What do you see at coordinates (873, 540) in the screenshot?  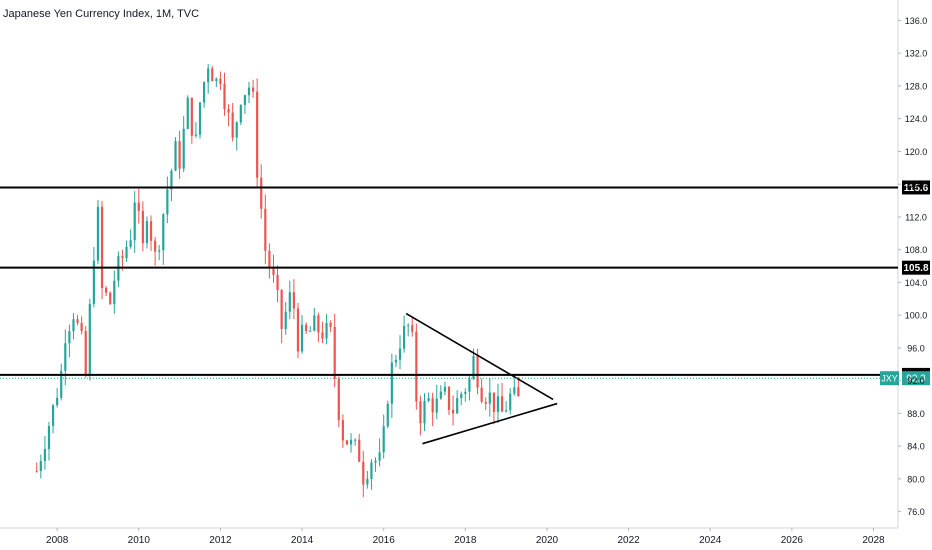 I see `x-tick-label: 2028` at bounding box center [873, 540].